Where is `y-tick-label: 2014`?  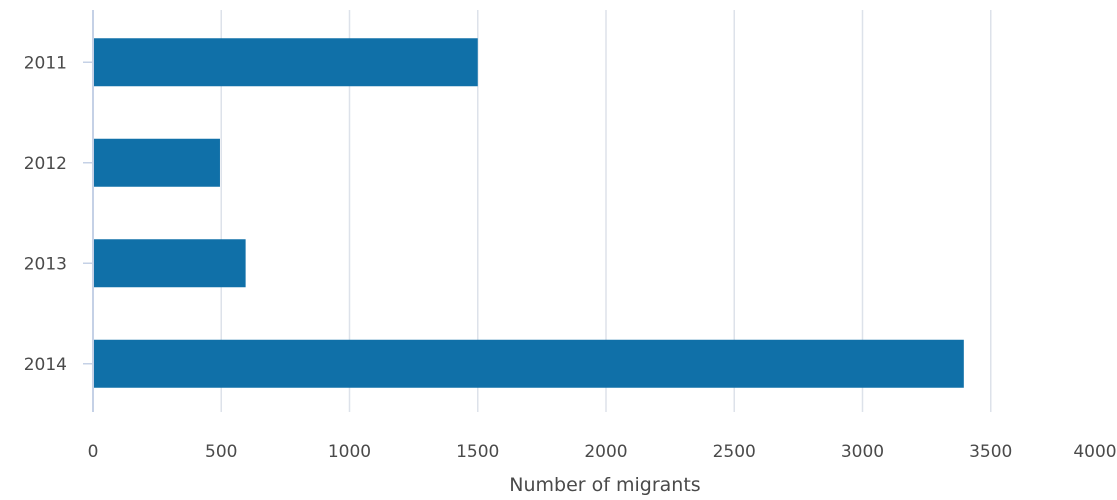 y-tick-label: 2014 is located at coordinates (45, 365).